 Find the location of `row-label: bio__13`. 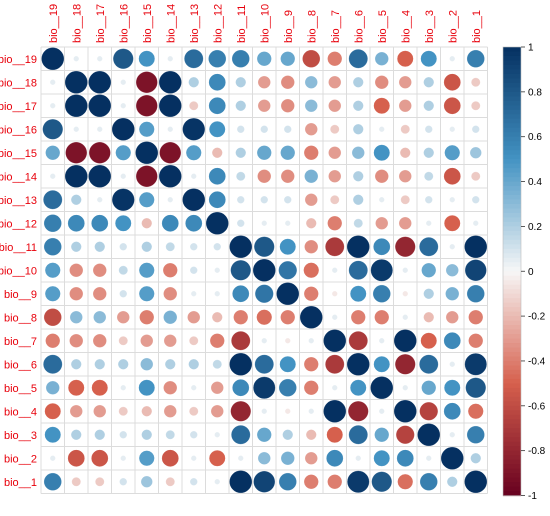

row-label: bio__13 is located at coordinates (18, 201).